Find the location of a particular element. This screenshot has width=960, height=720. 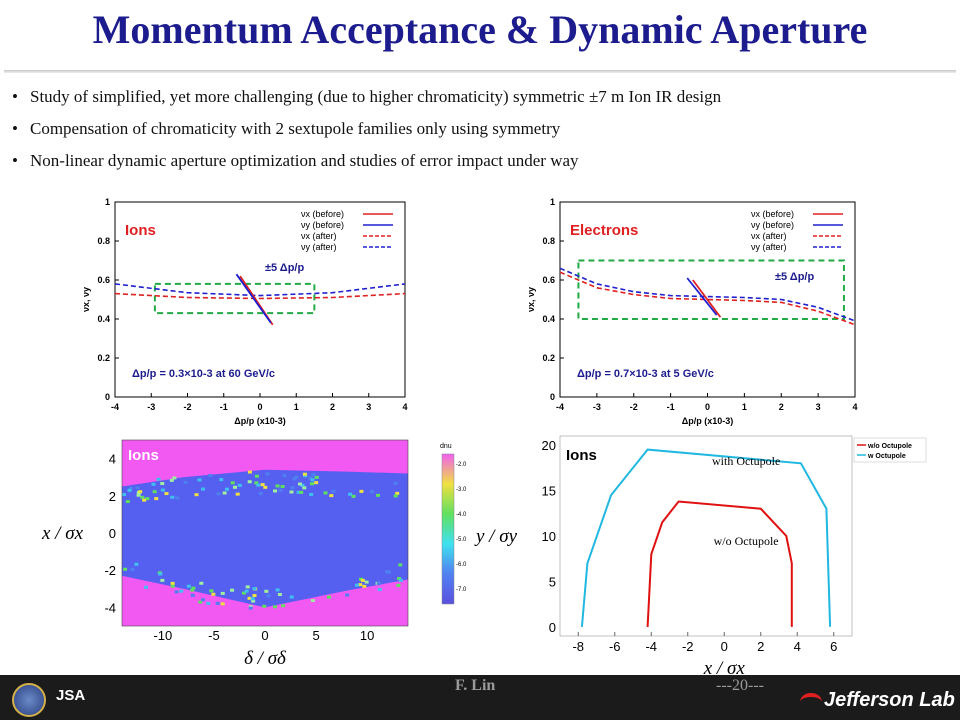

title-divider is located at coordinates (480, 71).